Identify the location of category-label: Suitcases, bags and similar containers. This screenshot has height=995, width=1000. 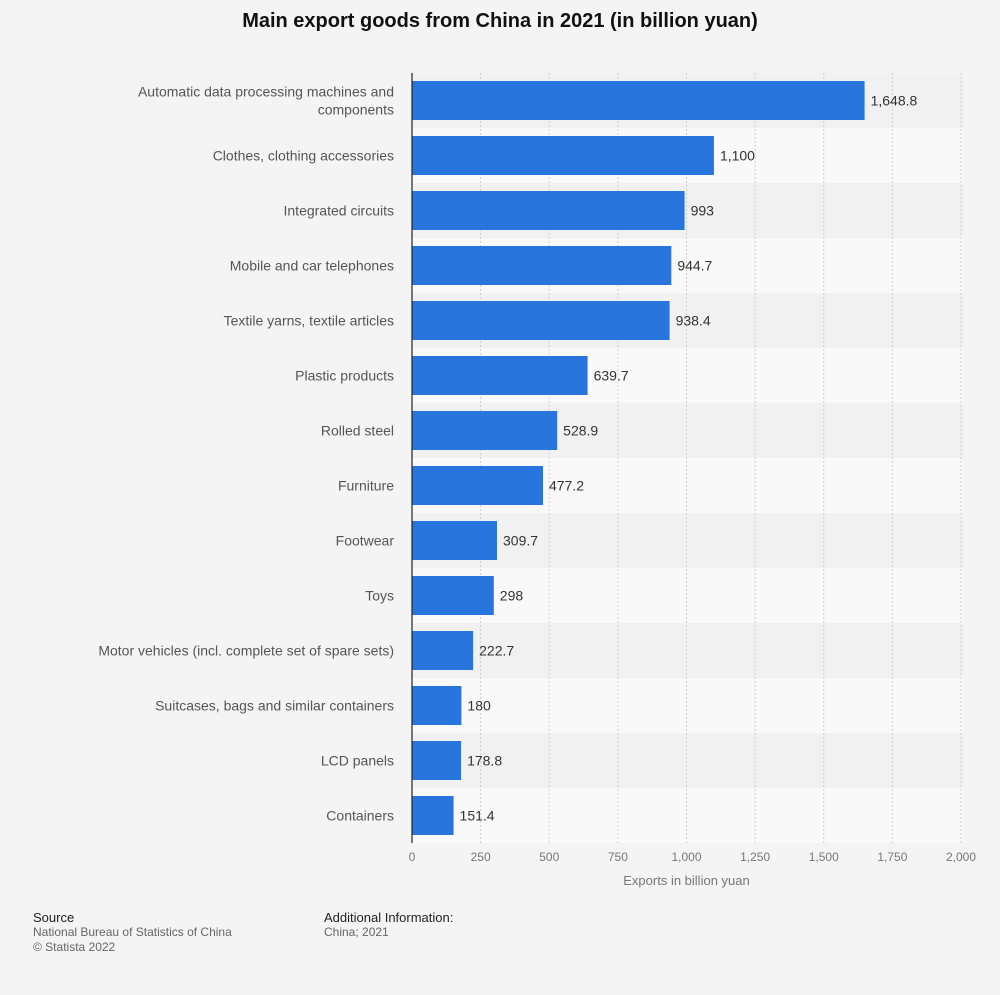
(274, 706).